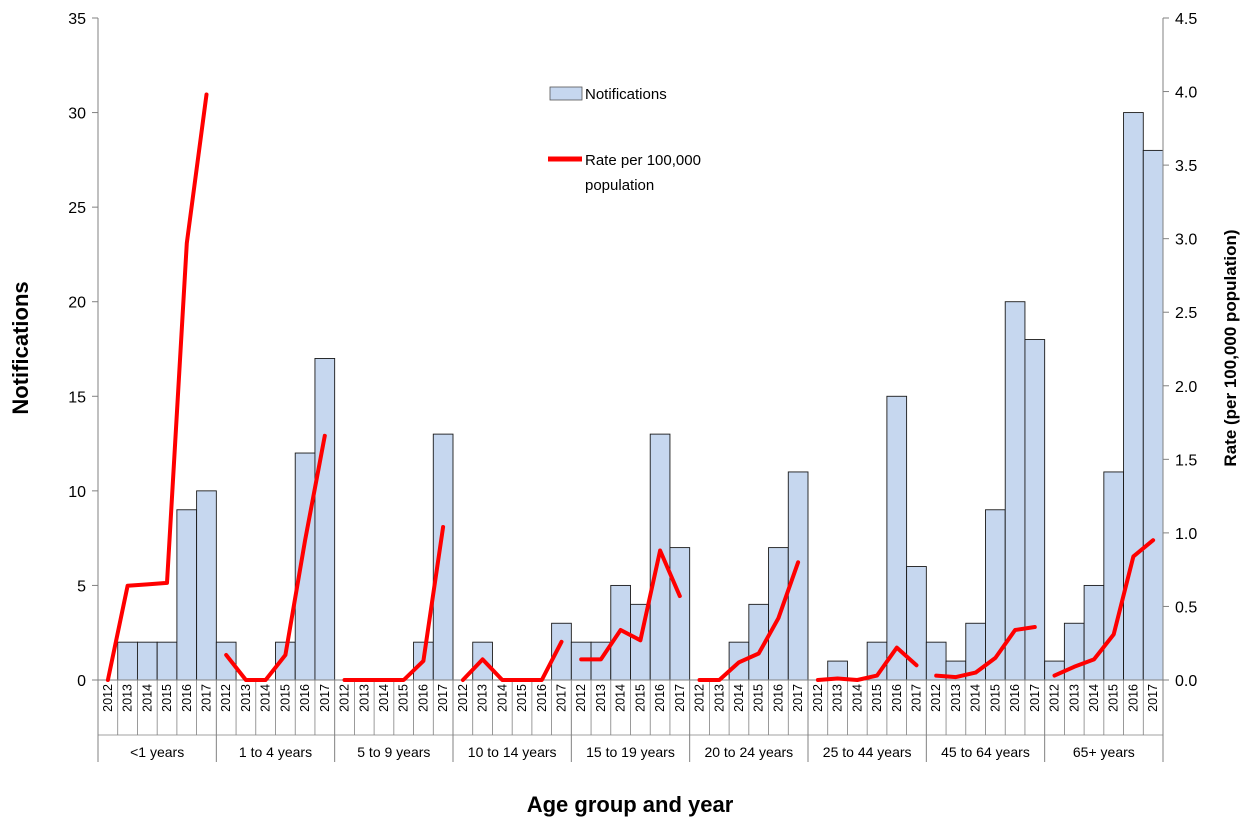 Image resolution: width=1248 pixels, height=820 pixels. Describe the element at coordinates (626, 94) in the screenshot. I see `legend-notifications-label: Notifications` at that location.